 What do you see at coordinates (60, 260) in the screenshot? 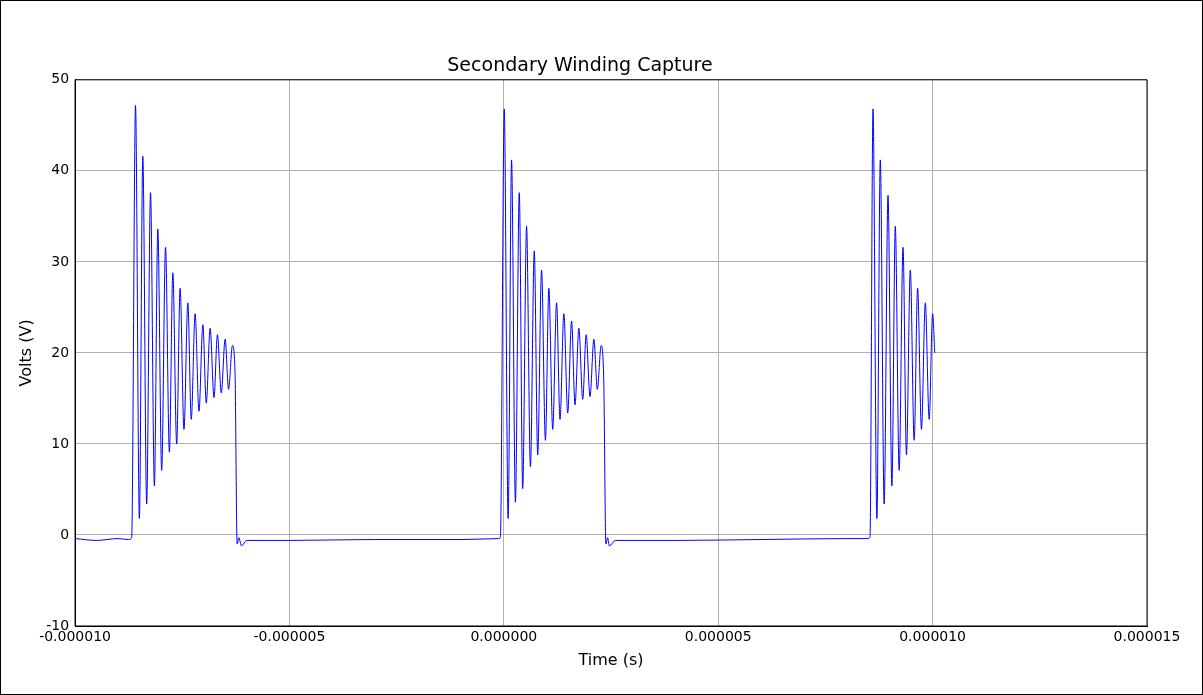
I see `y-tick-label: 30` at bounding box center [60, 260].